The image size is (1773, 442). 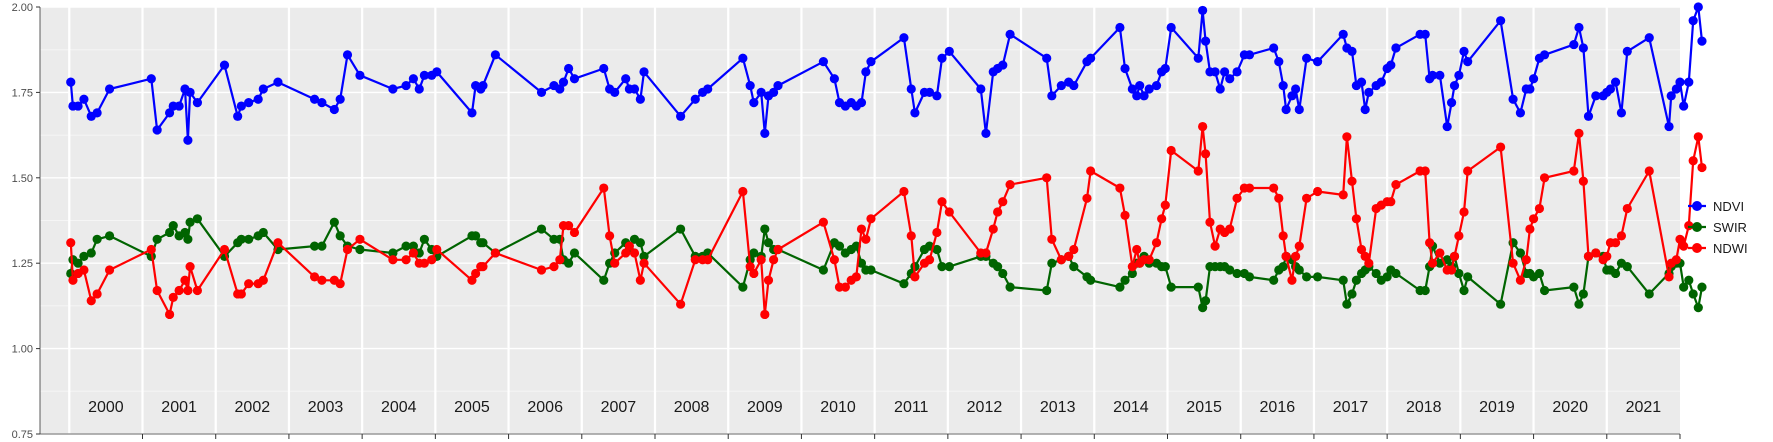 What do you see at coordinates (1424, 407) in the screenshot?
I see `year-label-2018: 2018` at bounding box center [1424, 407].